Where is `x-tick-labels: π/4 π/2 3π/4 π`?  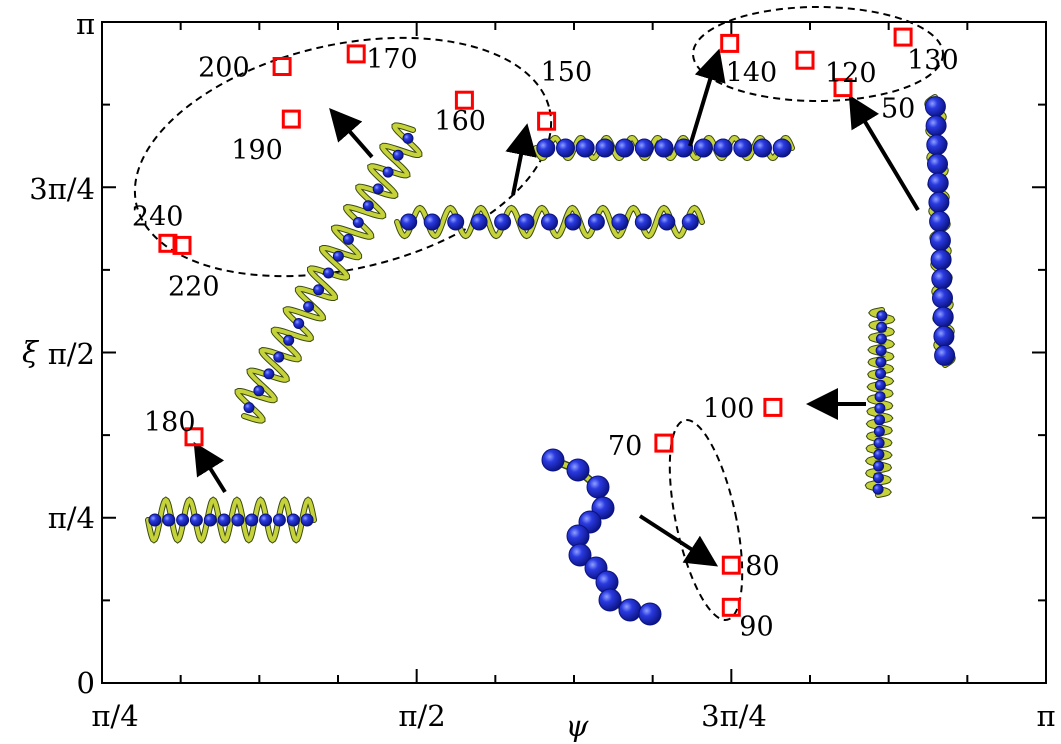 x-tick-labels: π/4 π/2 3π/4 π is located at coordinates (573, 716).